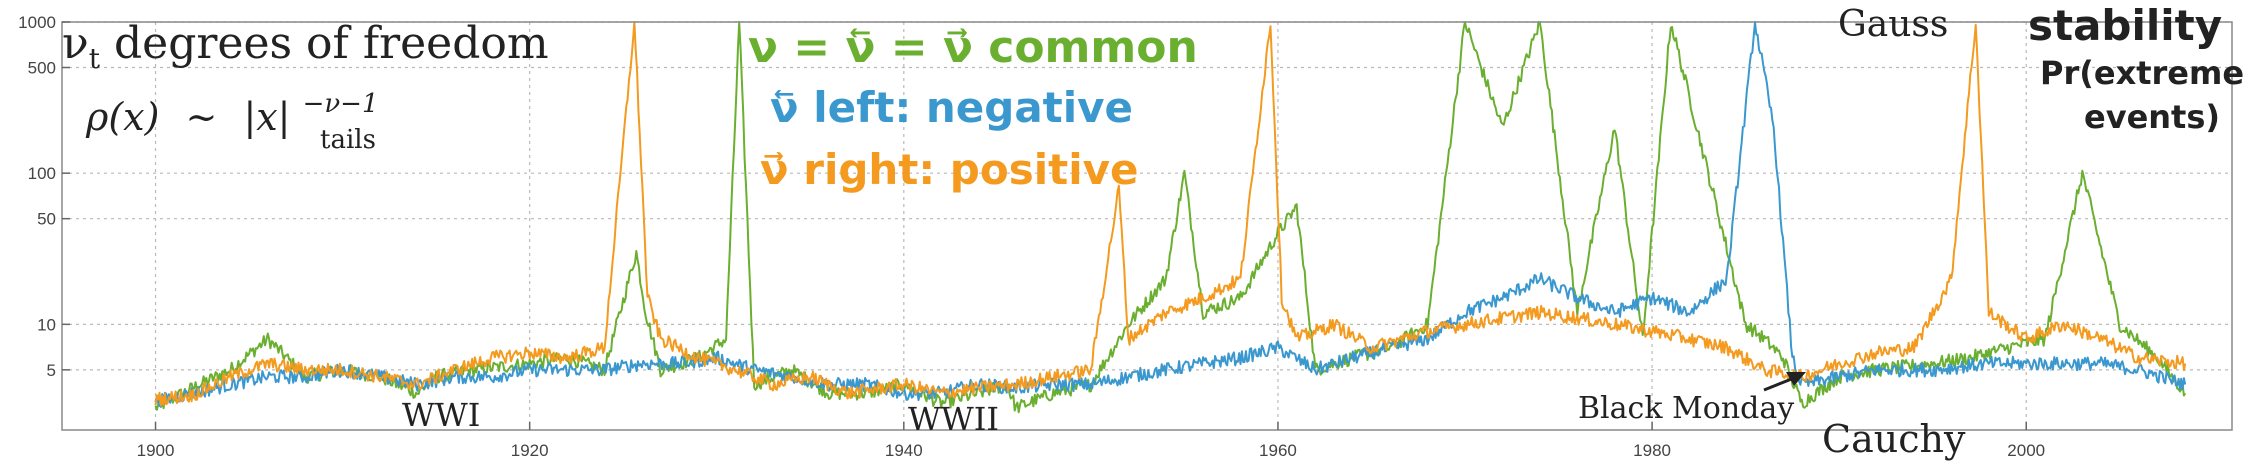  What do you see at coordinates (951, 107) in the screenshot?
I see `legend-left: ν⃖ left: negative` at bounding box center [951, 107].